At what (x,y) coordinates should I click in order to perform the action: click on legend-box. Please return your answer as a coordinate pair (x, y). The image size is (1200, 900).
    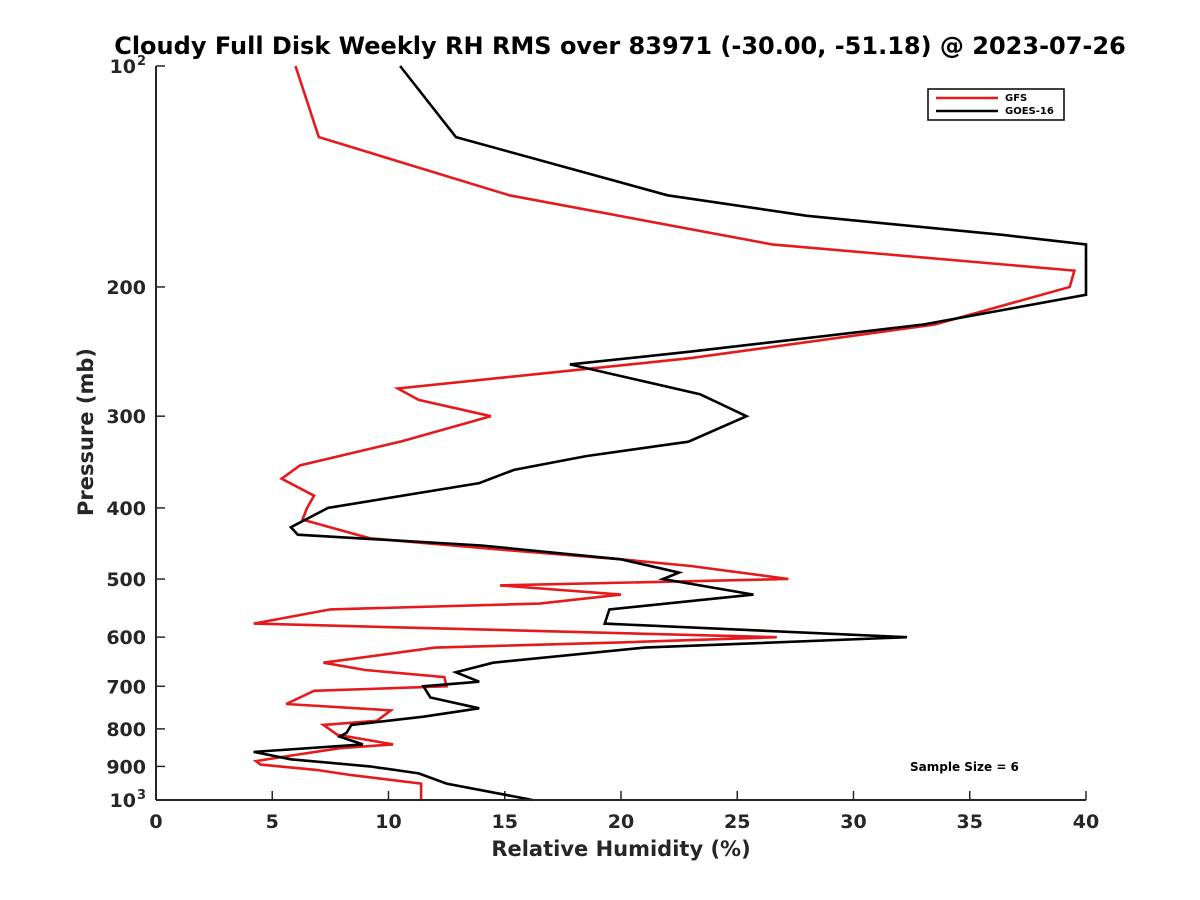
    Looking at the image, I should click on (996, 104).